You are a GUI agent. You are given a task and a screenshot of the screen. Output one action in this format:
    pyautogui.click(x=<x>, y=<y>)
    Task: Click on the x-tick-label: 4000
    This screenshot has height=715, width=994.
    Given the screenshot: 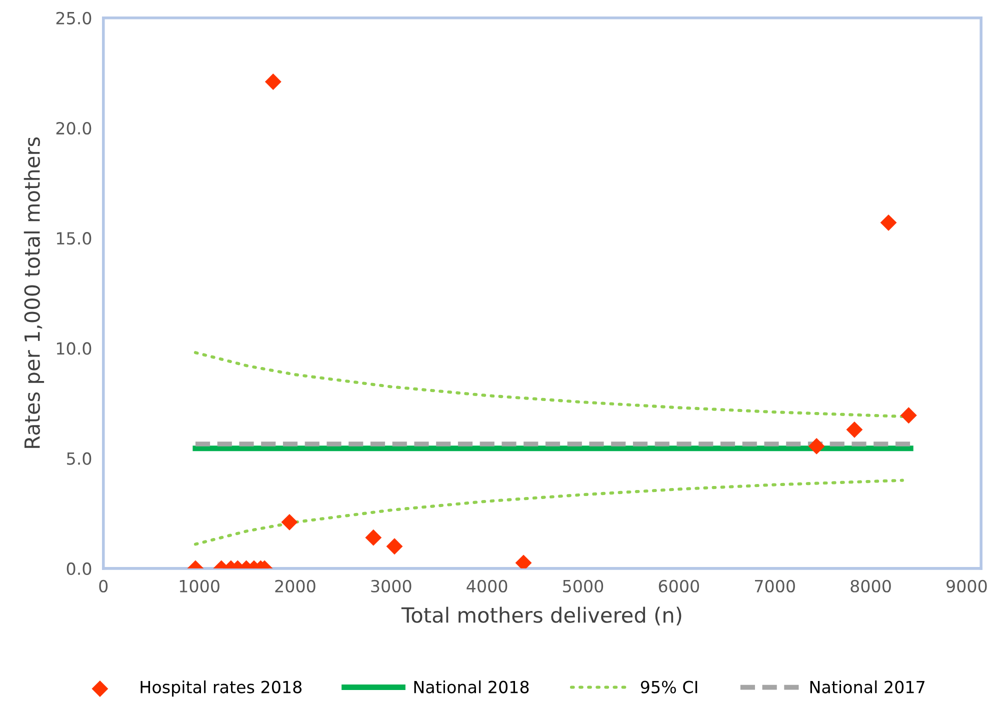 What is the action you would take?
    pyautogui.click(x=487, y=586)
    